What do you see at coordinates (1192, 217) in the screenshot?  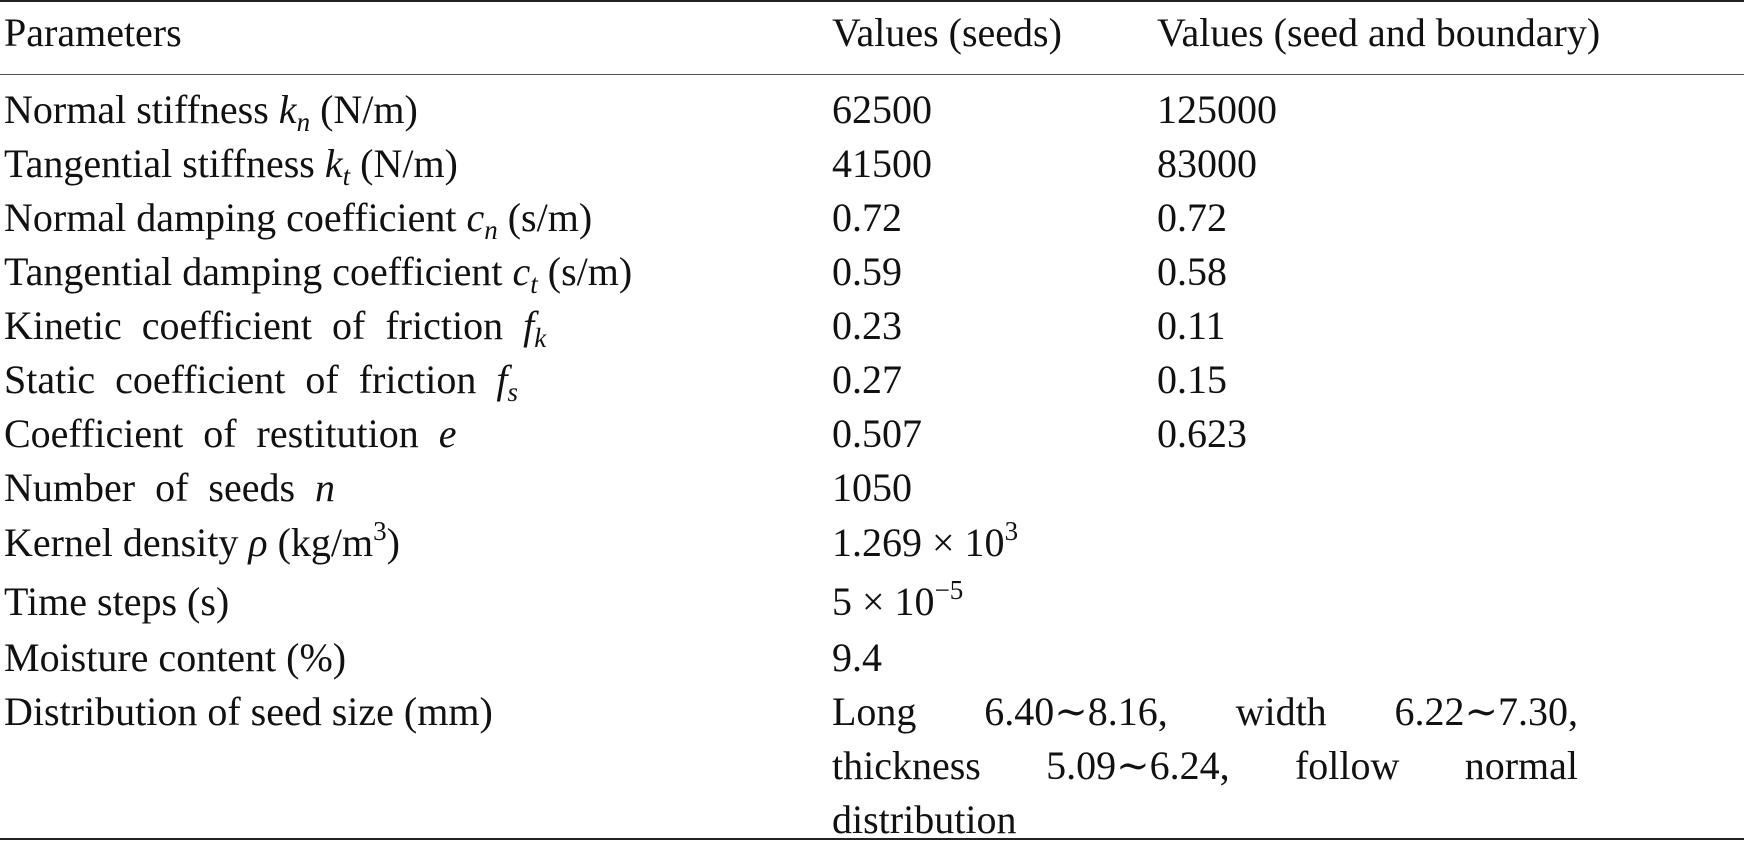 I see `boundary-value: 0.72` at bounding box center [1192, 217].